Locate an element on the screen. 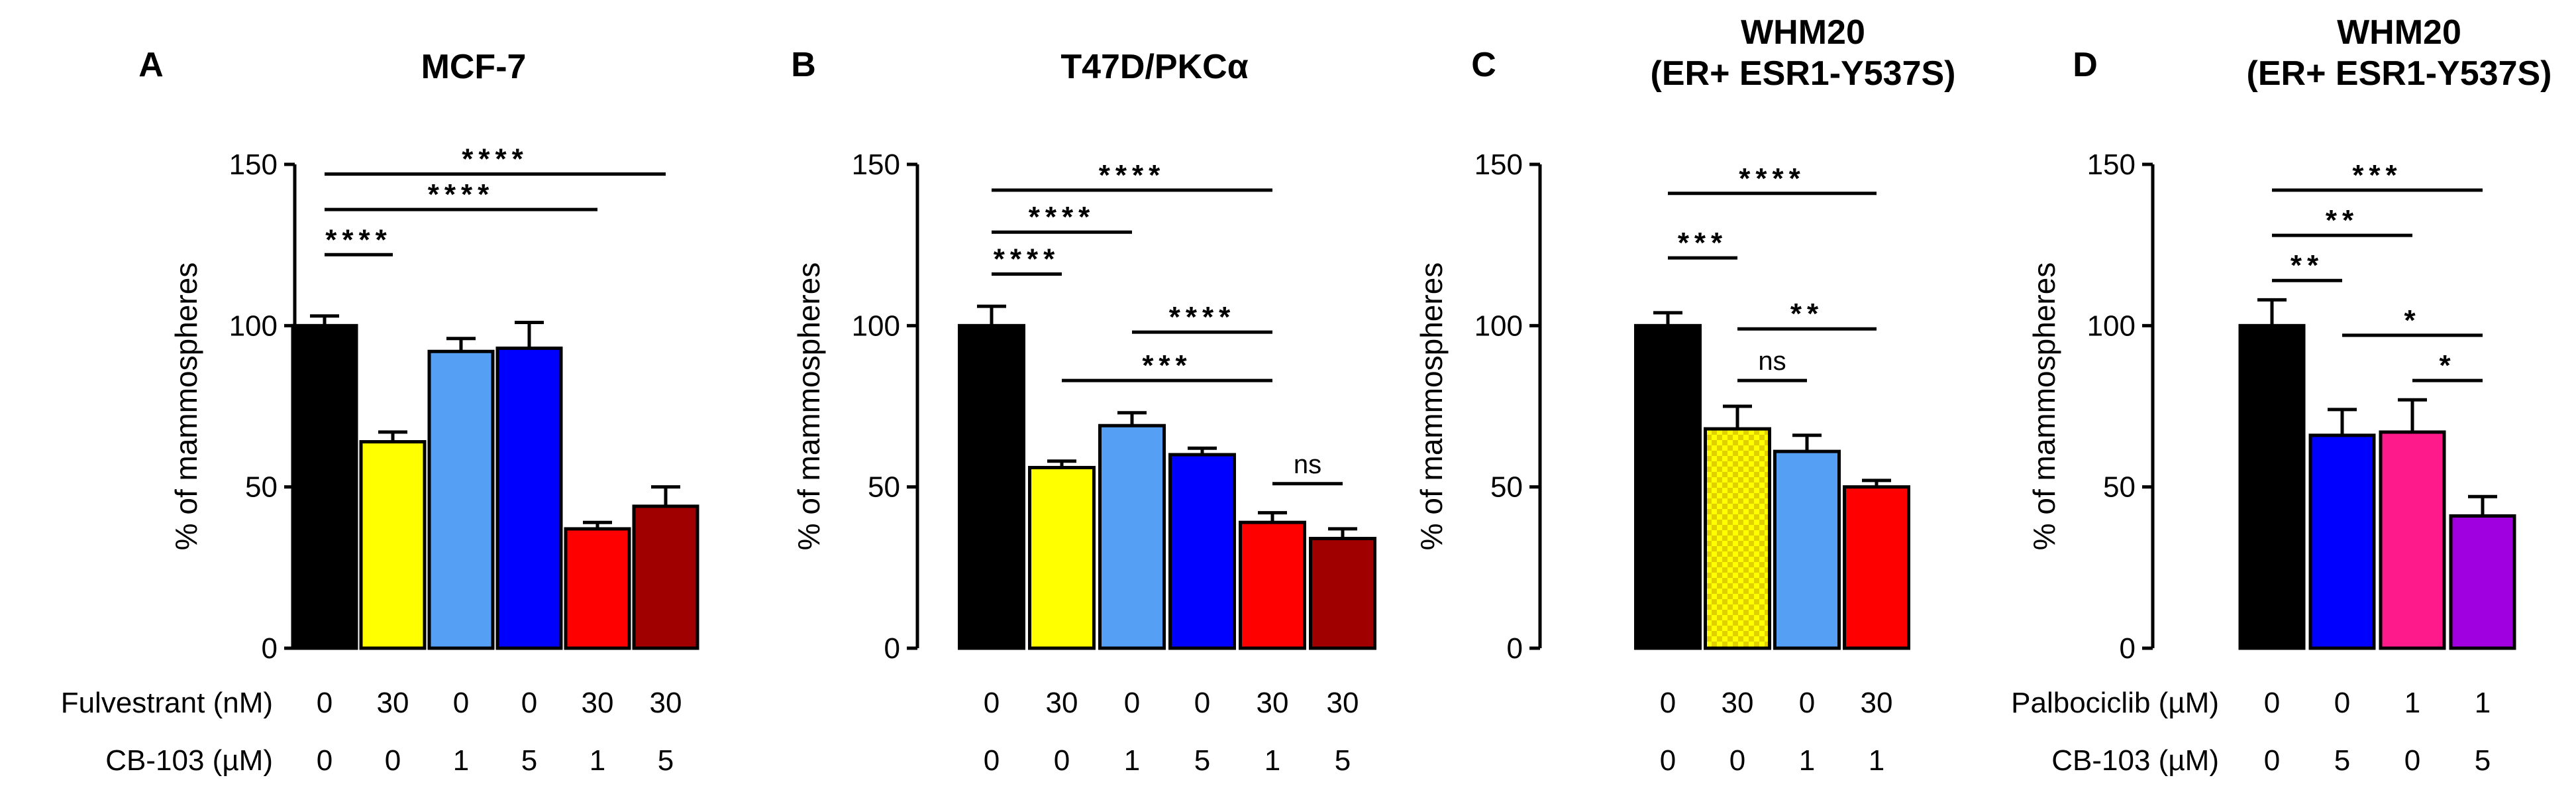 The width and height of the screenshot is (2576, 796). panel-letter: C is located at coordinates (1483, 65).